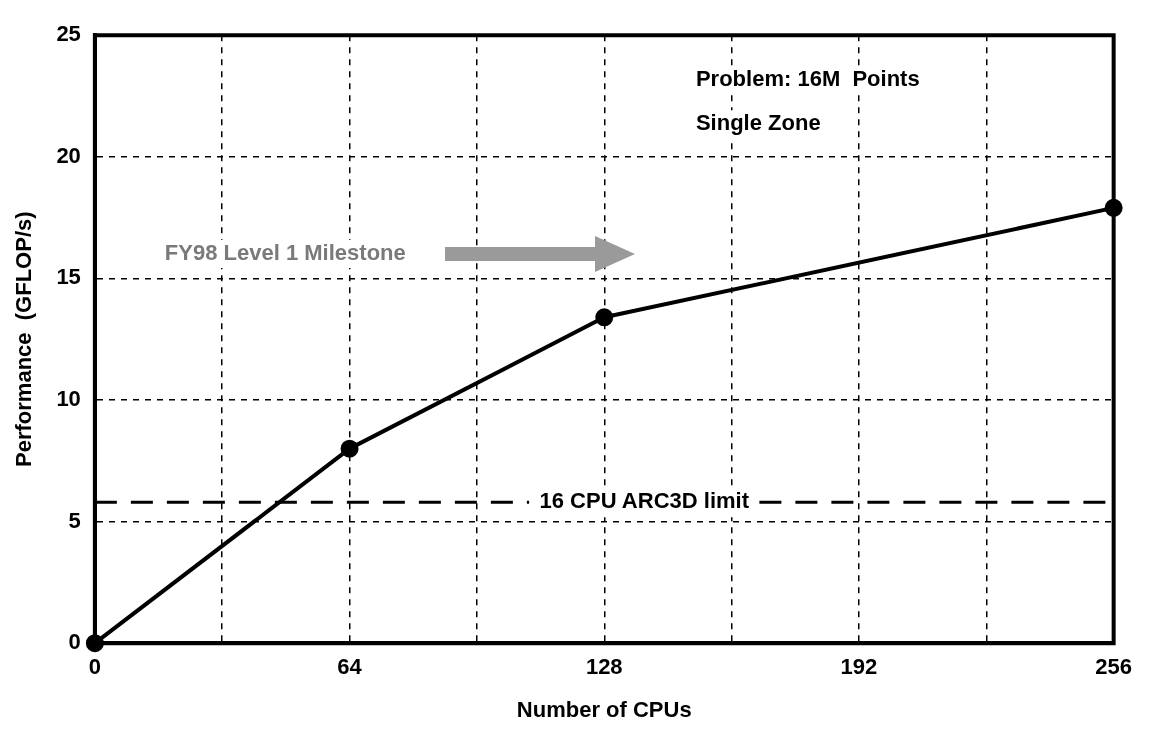  What do you see at coordinates (859, 667) in the screenshot?
I see `x-tick-label: 192` at bounding box center [859, 667].